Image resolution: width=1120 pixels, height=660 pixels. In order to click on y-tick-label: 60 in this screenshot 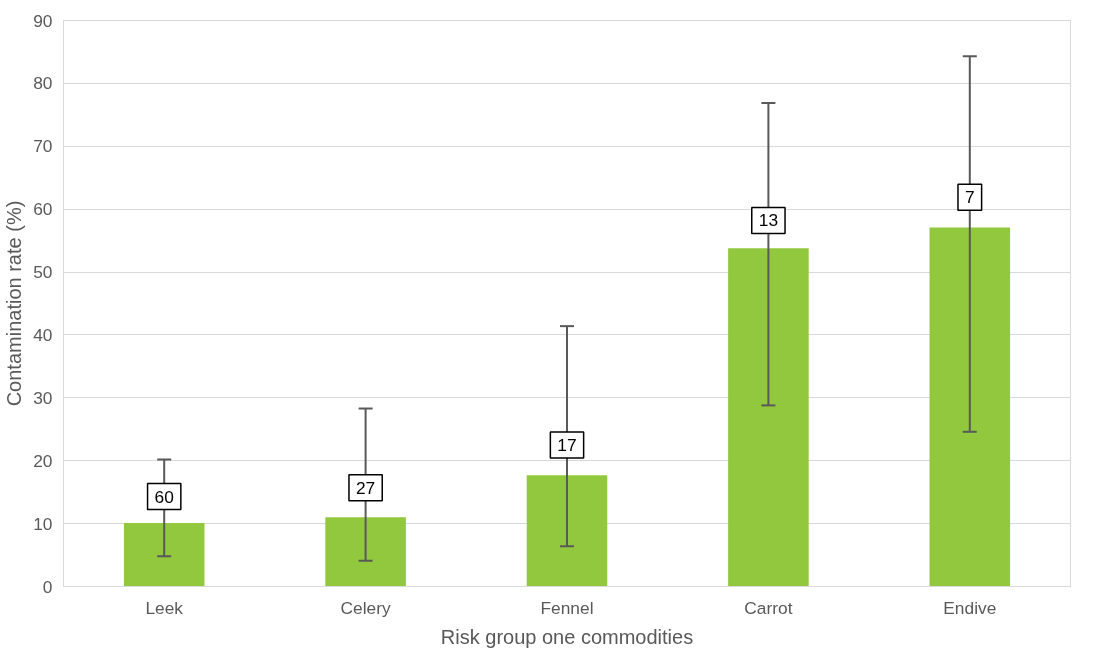, I will do `click(43, 209)`.